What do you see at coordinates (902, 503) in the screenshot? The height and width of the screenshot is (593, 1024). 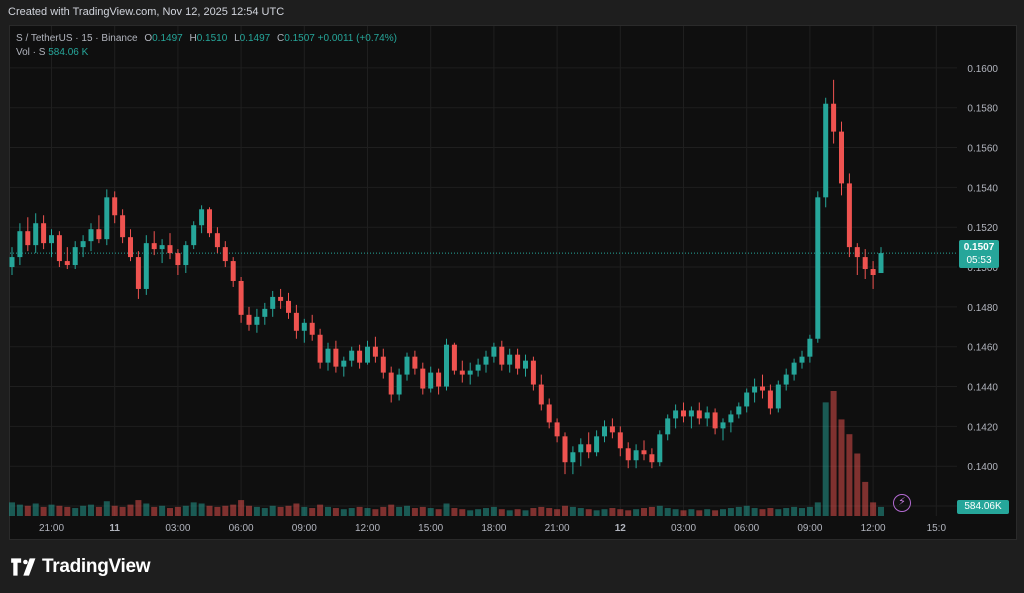 I see `lightning-icon: ⚡` at bounding box center [902, 503].